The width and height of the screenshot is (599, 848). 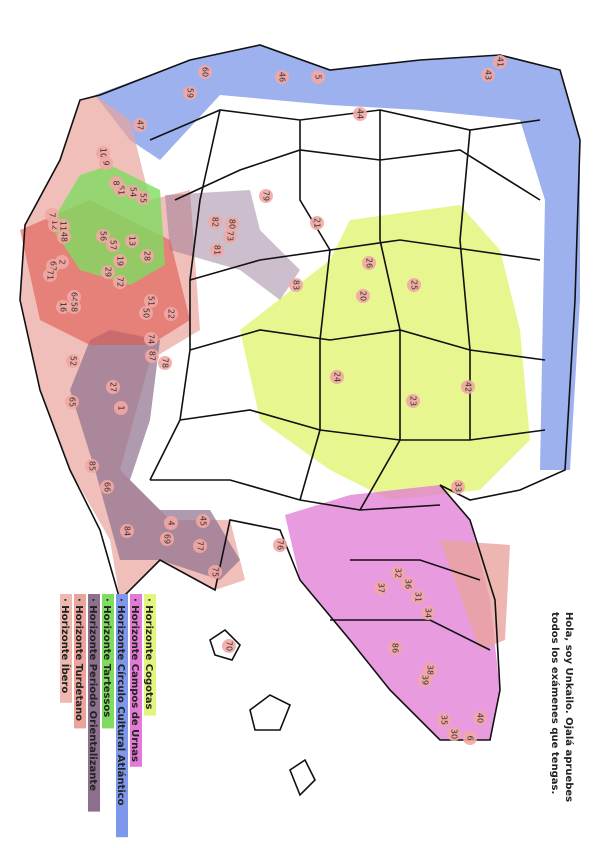 What do you see at coordinates (53, 266) in the screenshot?
I see `site-label: 67` at bounding box center [53, 266].